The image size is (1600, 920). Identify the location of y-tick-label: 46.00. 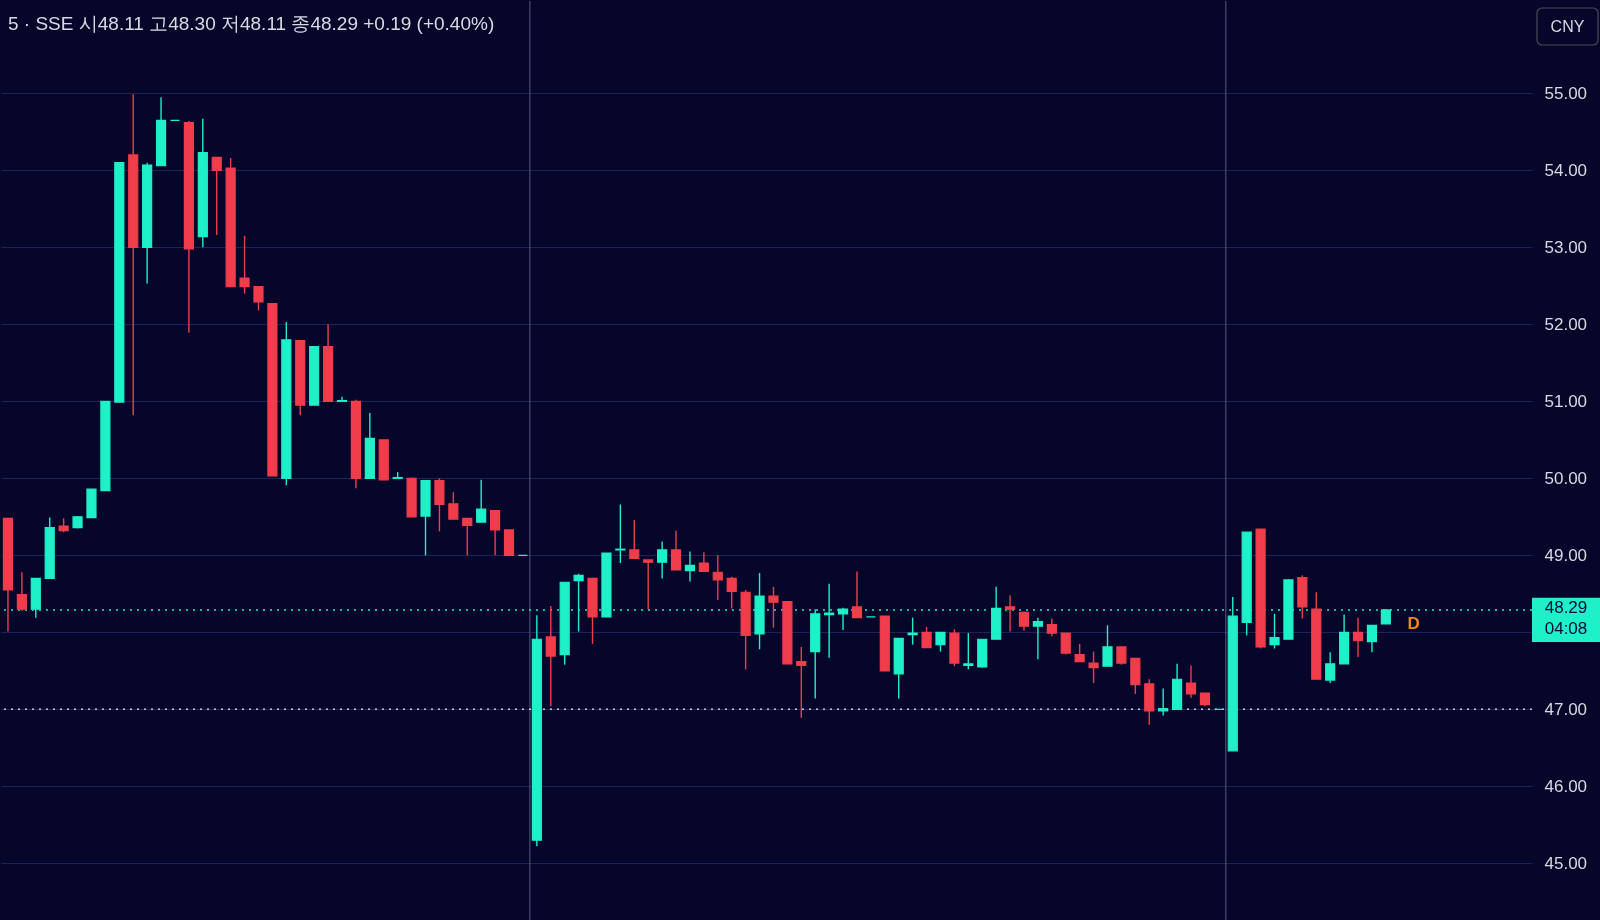
(1566, 786).